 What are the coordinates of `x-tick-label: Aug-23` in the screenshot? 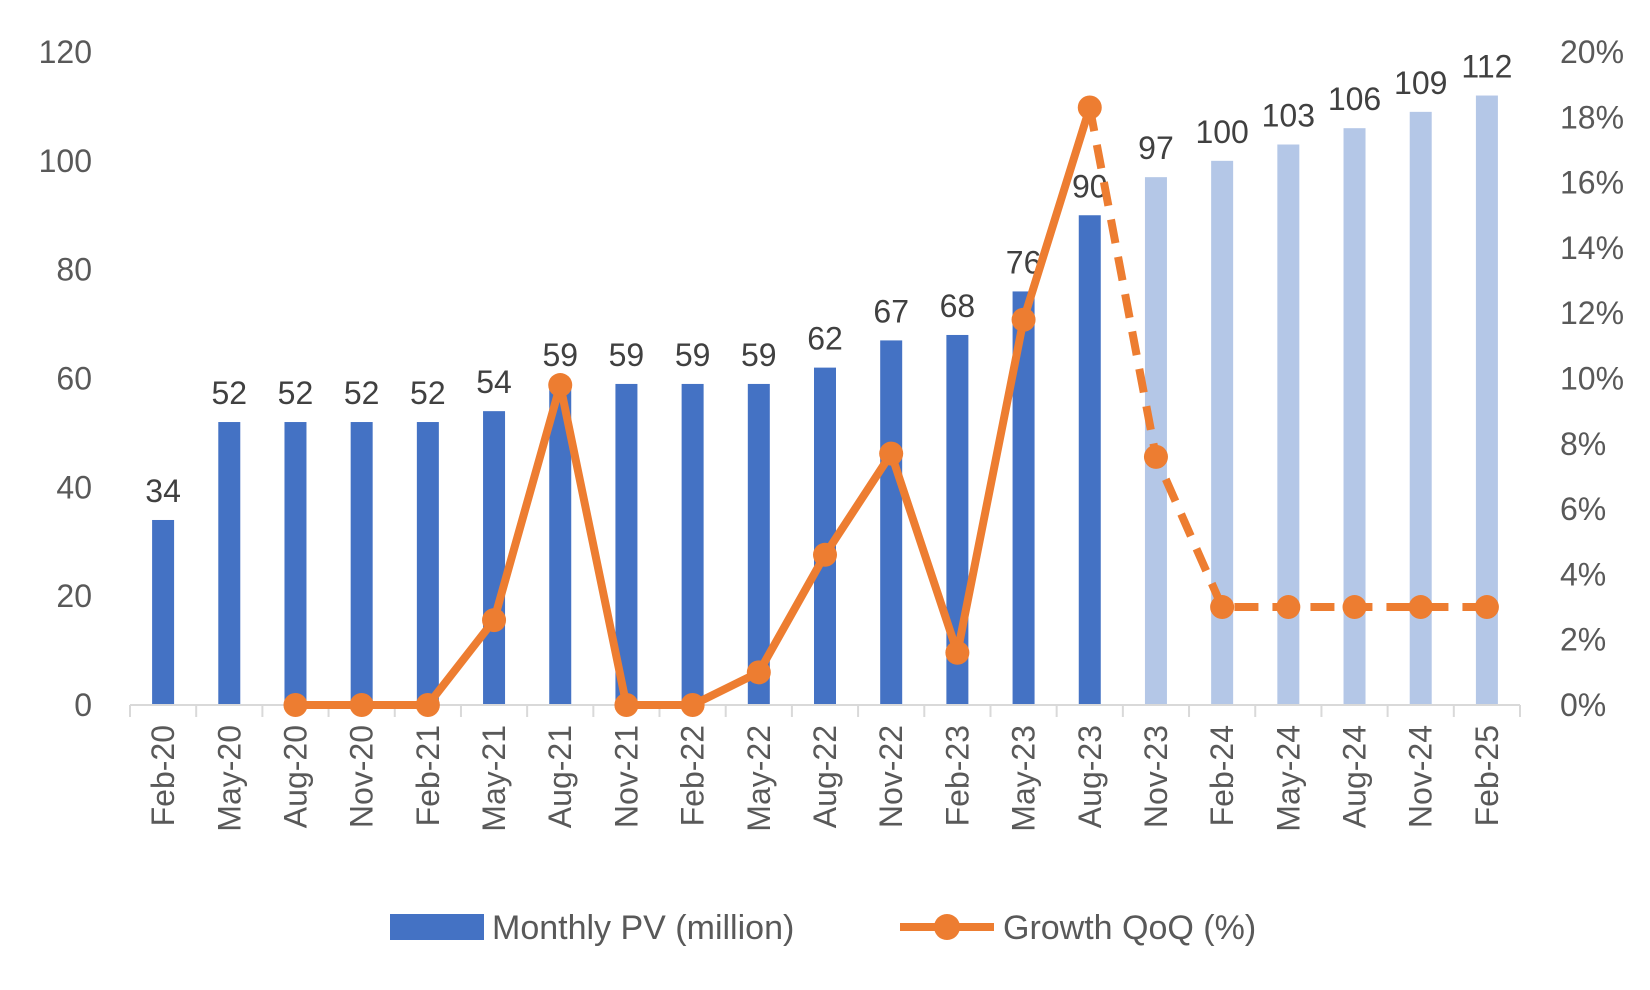 It's located at (1090, 776).